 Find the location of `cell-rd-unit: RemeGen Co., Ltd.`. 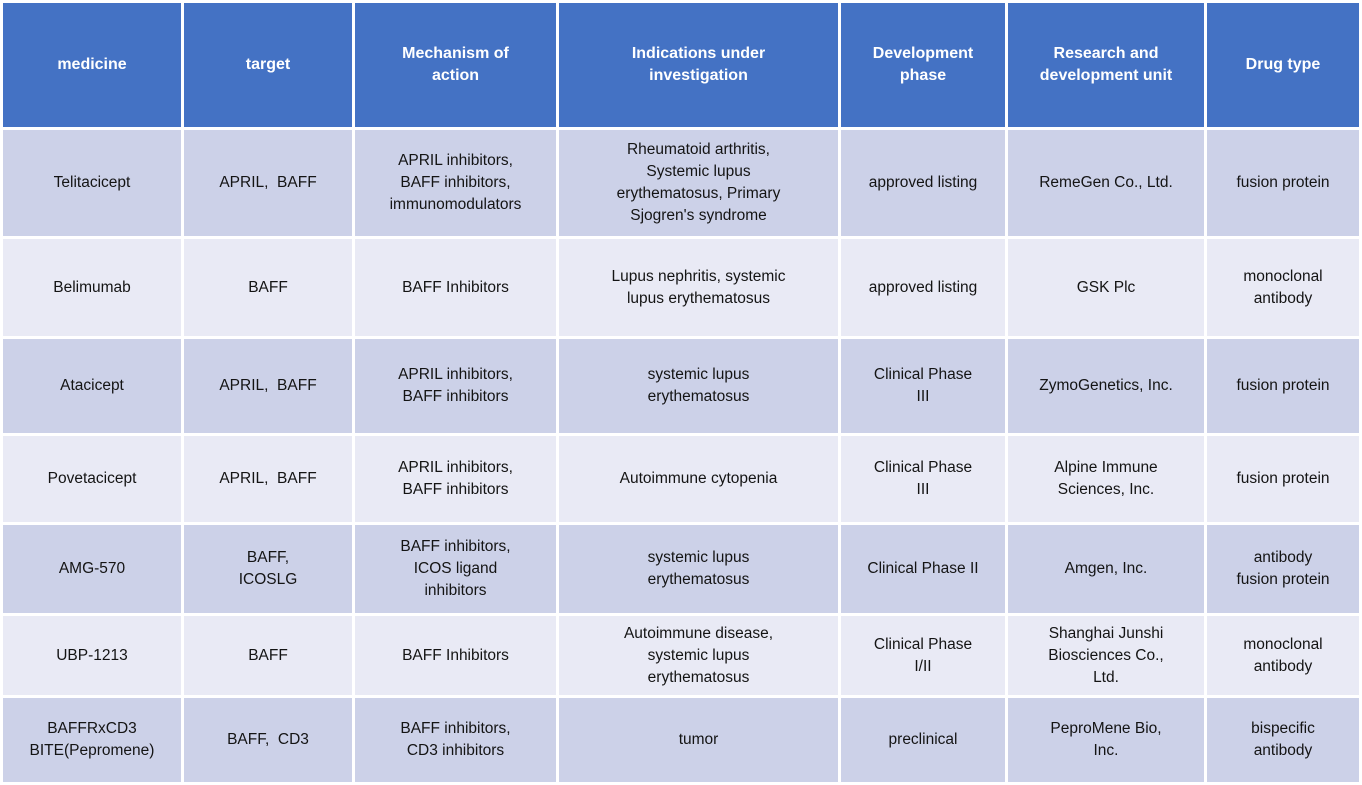

cell-rd-unit: RemeGen Co., Ltd. is located at coordinates (1106, 183).